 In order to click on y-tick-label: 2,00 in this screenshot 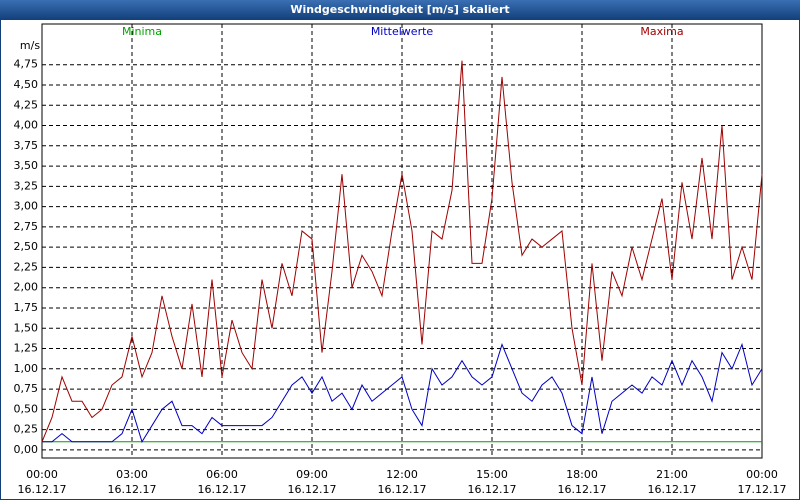, I will do `click(26, 287)`.